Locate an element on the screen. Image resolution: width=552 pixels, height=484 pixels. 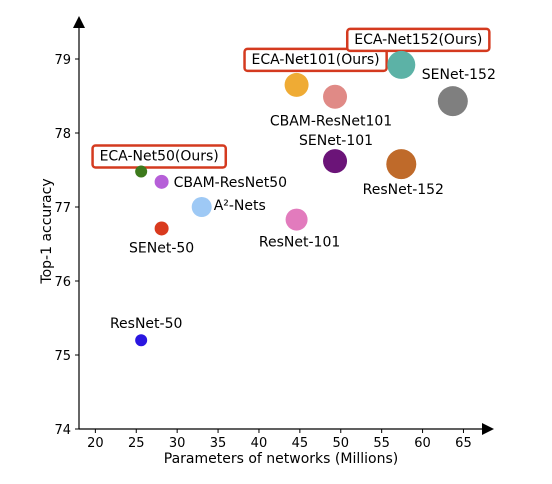
point-eca-net50-ours is located at coordinates (141, 171).